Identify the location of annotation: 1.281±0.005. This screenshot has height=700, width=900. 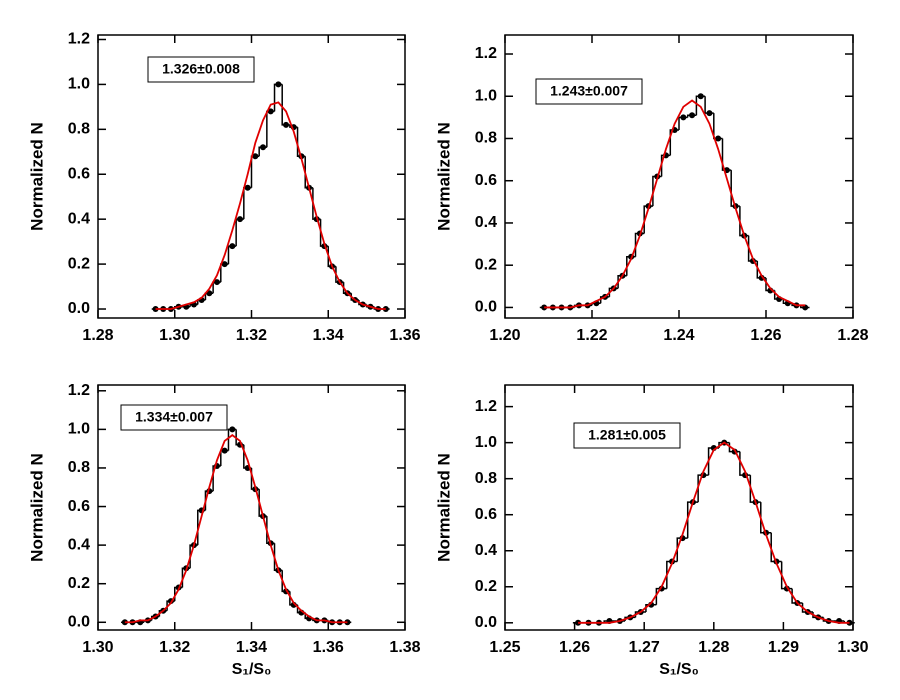
(627, 435).